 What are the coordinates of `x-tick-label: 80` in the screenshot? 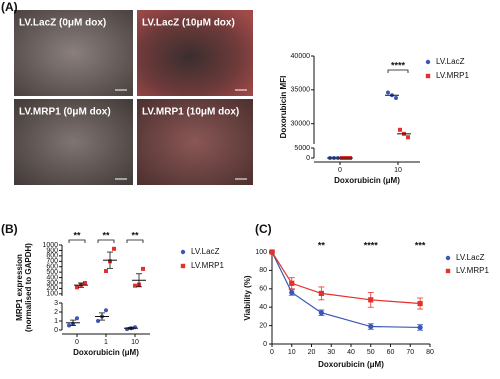 It's located at (430, 352).